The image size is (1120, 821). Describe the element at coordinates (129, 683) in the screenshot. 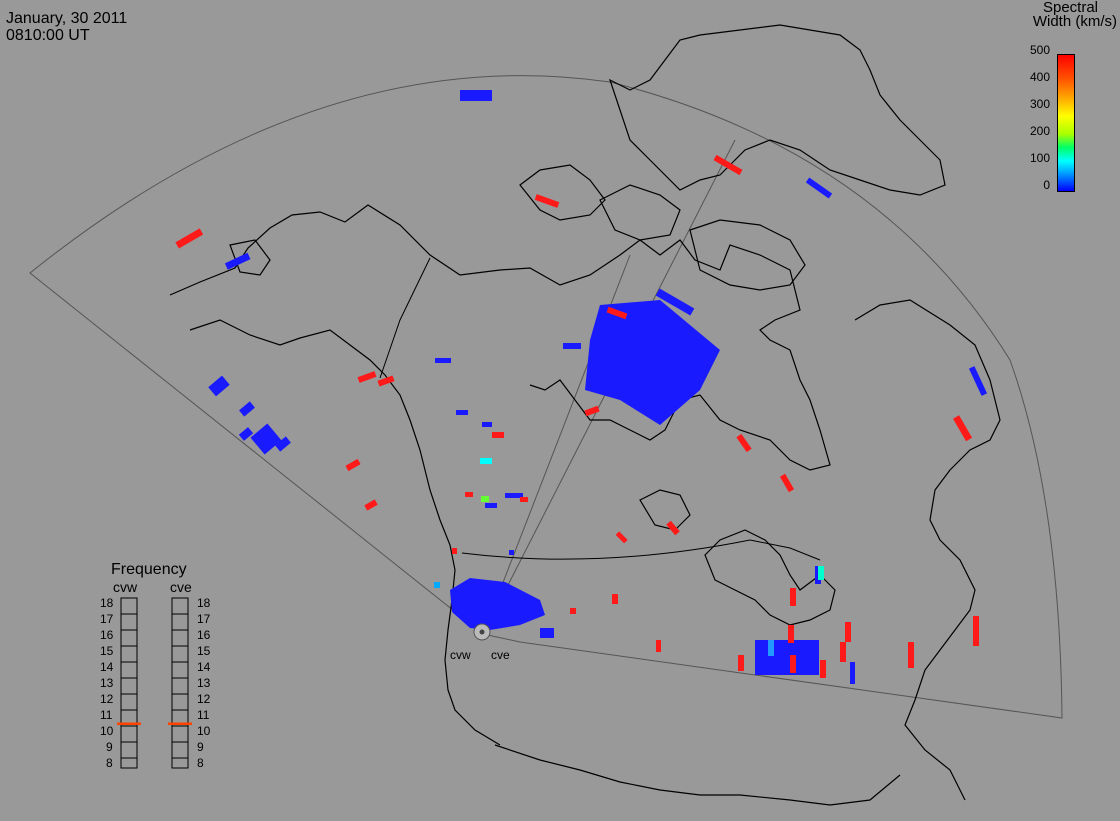

I see `freq-bar-cvw` at that location.